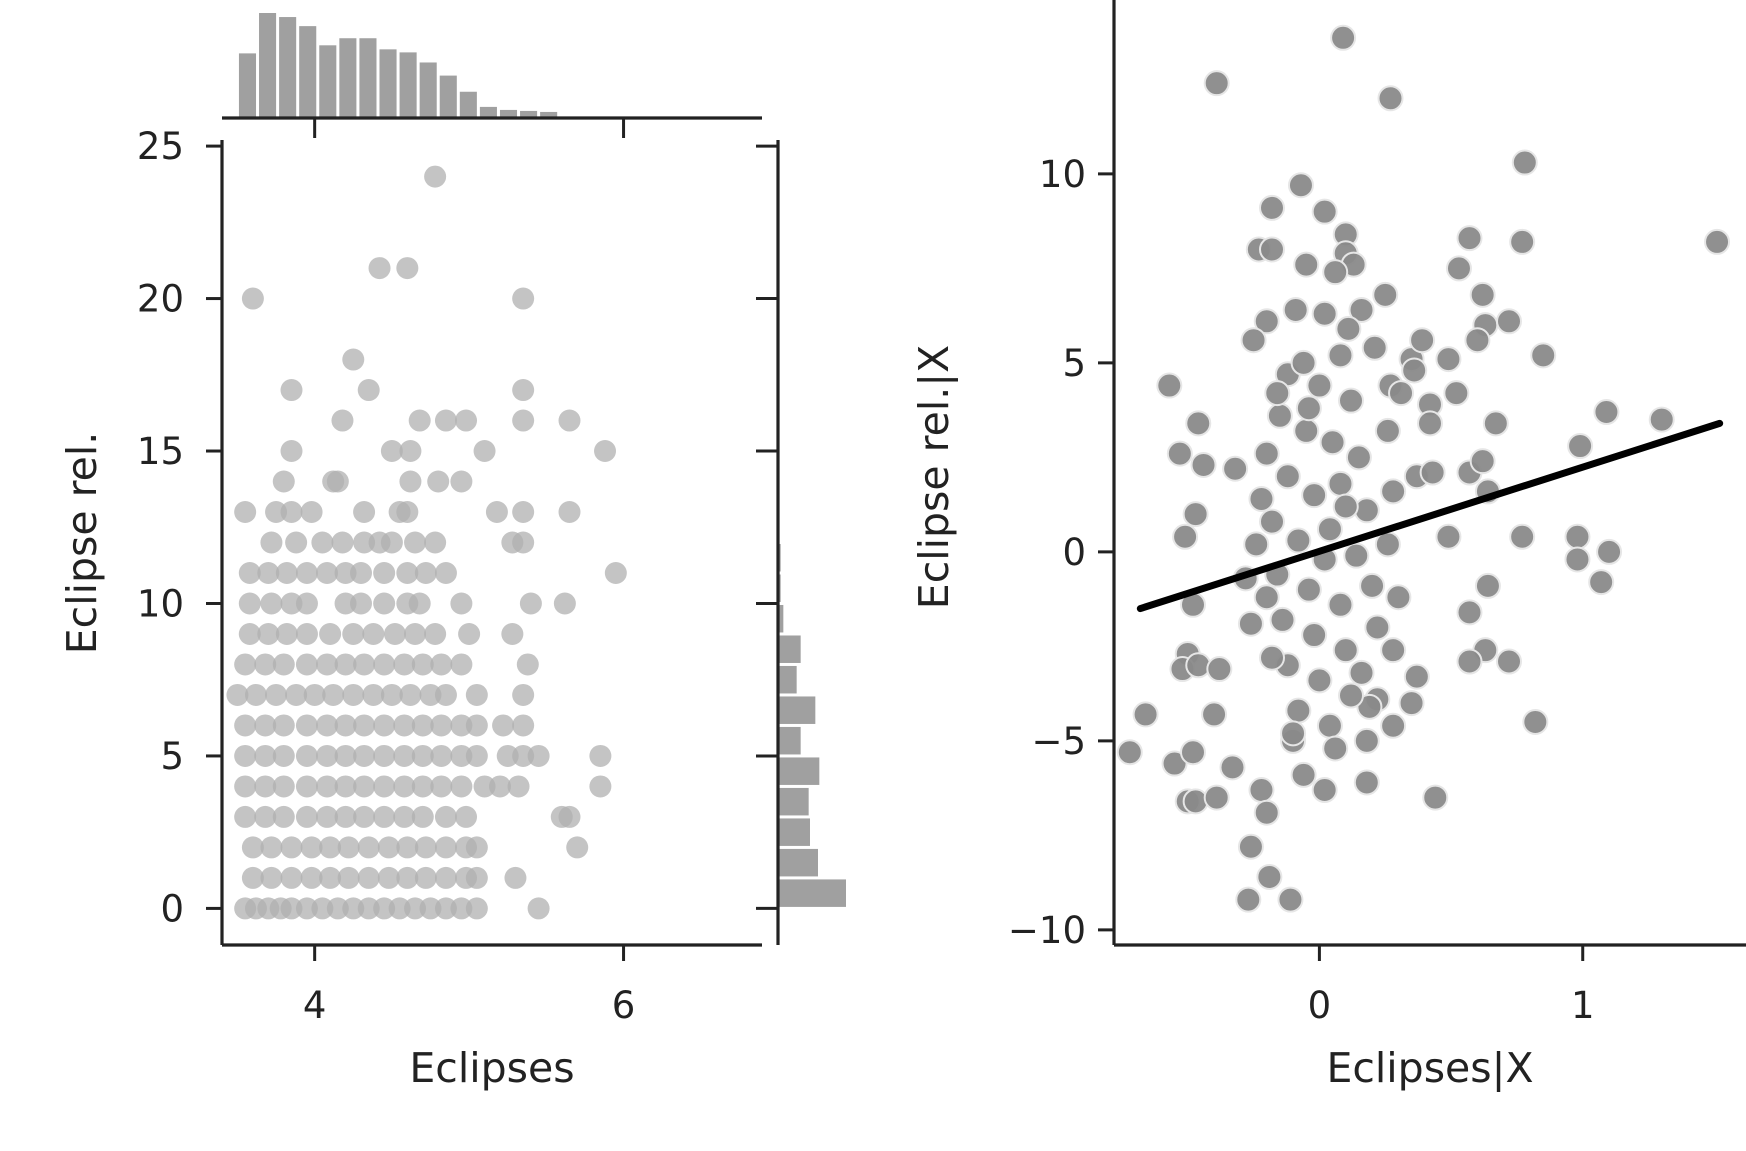 This screenshot has width=1746, height=1151. I want to click on left-y-tick-label-4: 20, so click(160, 299).